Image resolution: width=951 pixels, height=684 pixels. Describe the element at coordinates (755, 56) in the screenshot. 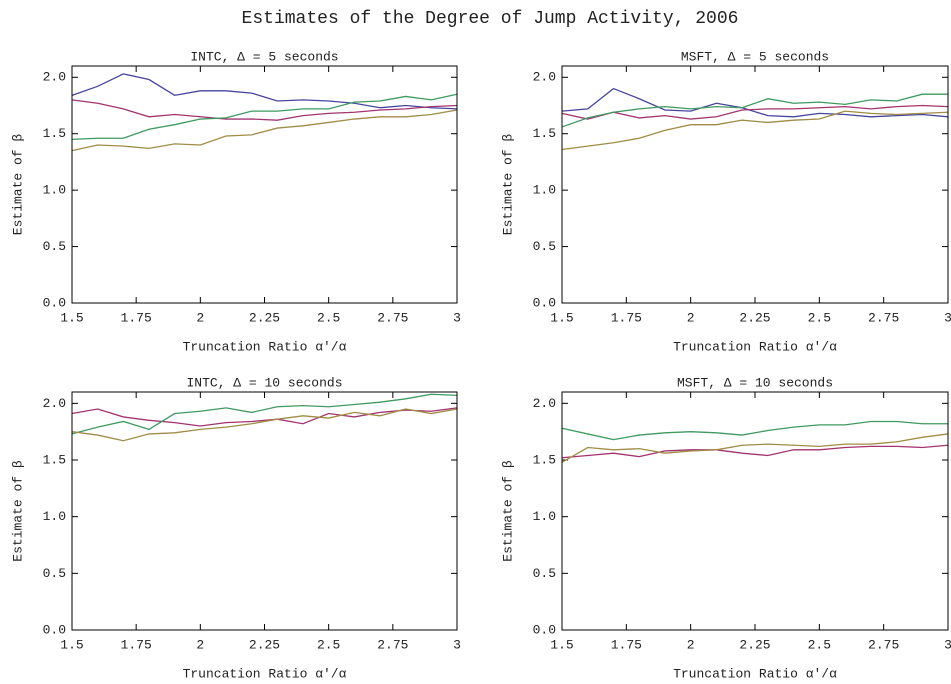

I see `subplot-title: MSFT, Δ = 5 seconds` at that location.